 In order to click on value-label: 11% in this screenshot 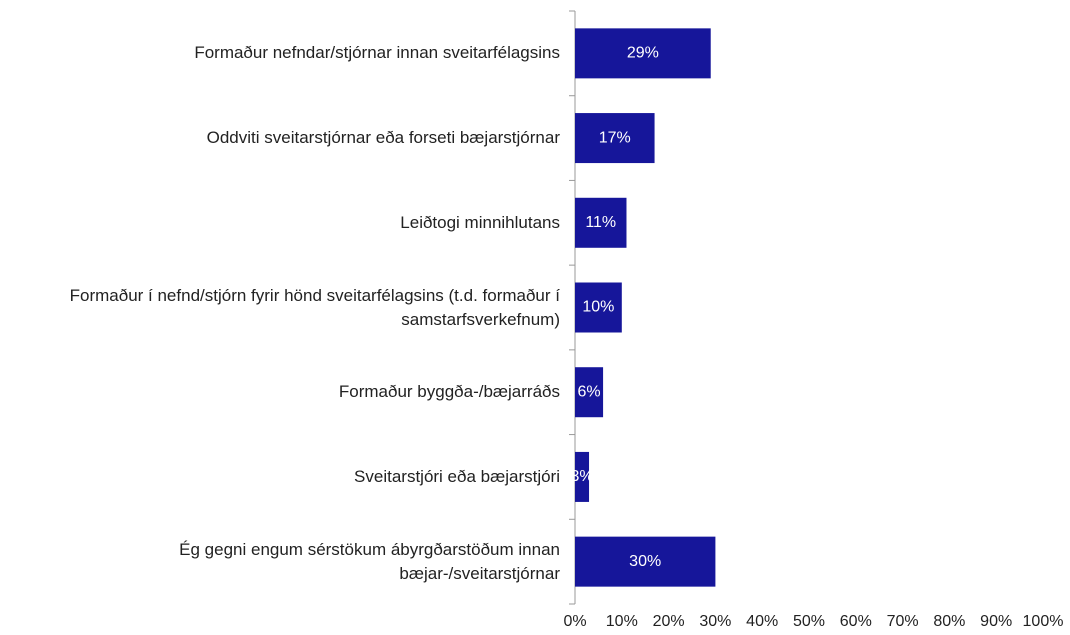, I will do `click(600, 222)`.